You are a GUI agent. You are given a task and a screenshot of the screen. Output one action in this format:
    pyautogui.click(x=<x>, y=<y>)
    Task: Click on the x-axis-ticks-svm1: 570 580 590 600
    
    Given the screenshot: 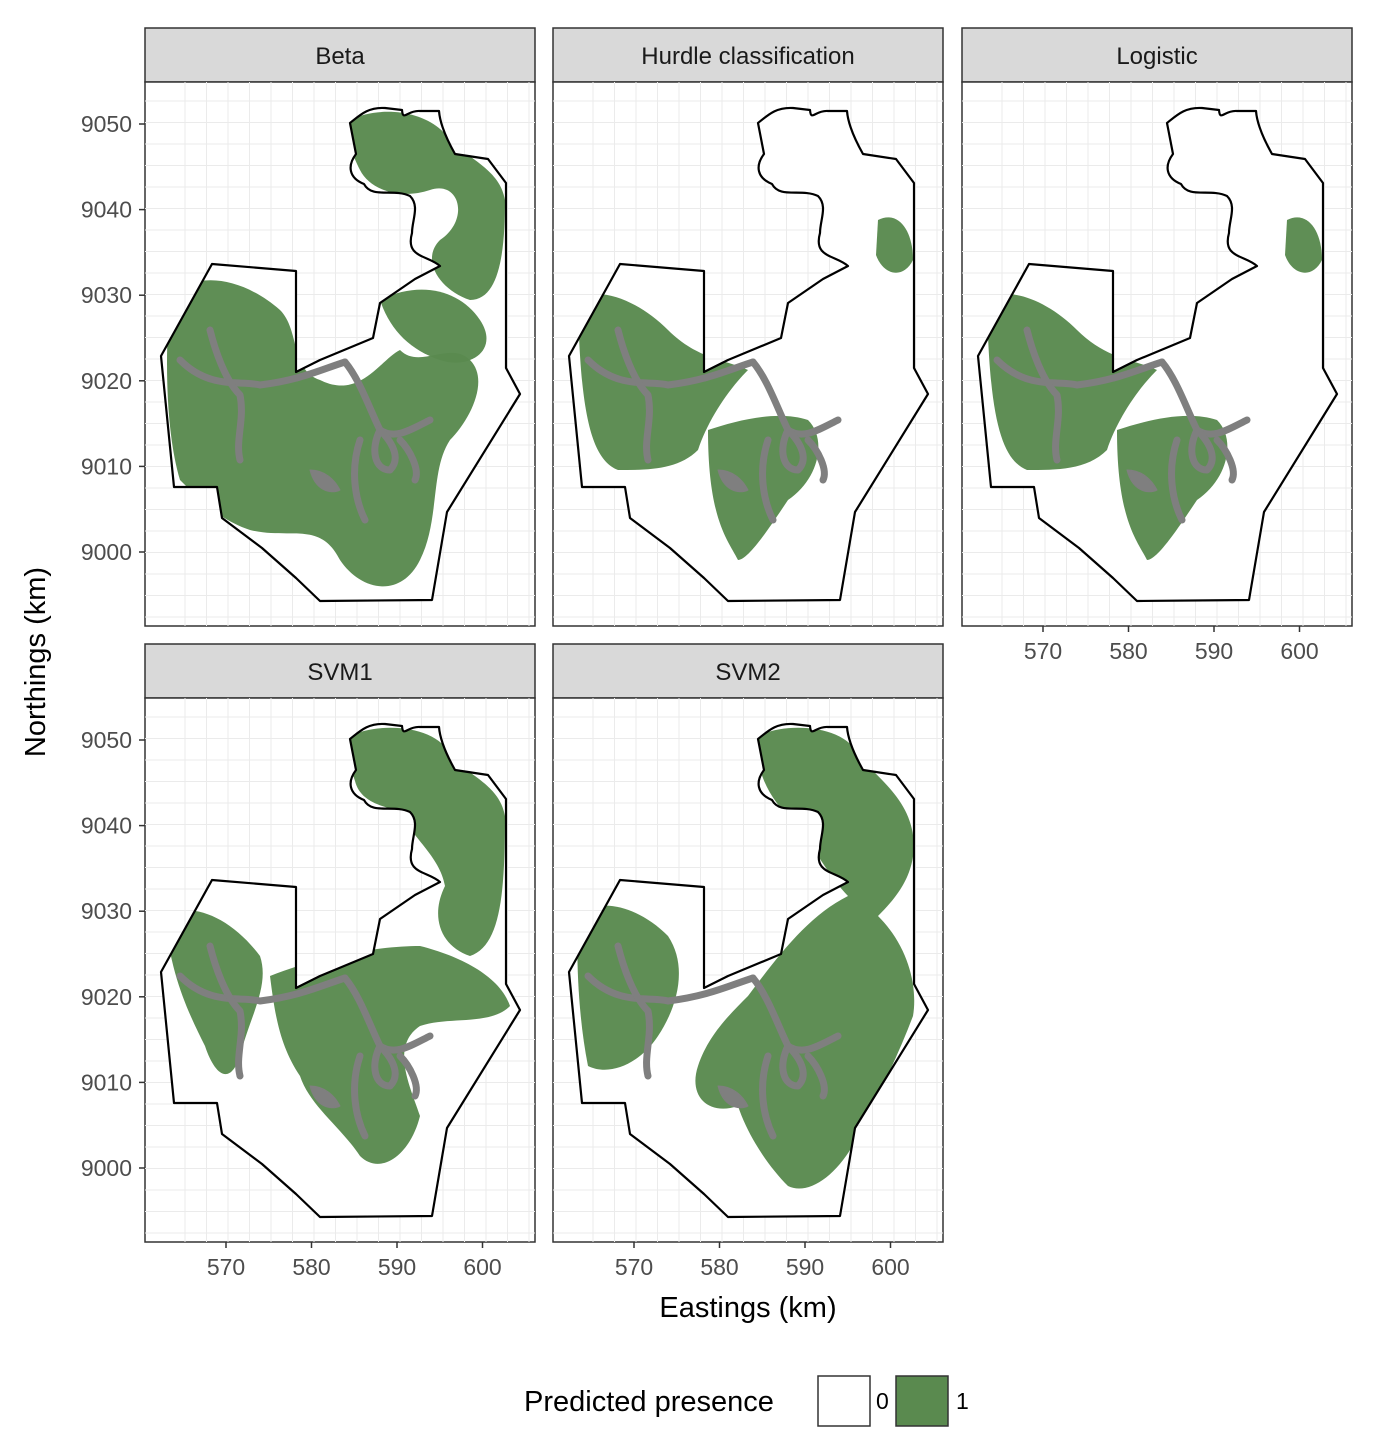 What is the action you would take?
    pyautogui.click(x=354, y=1261)
    